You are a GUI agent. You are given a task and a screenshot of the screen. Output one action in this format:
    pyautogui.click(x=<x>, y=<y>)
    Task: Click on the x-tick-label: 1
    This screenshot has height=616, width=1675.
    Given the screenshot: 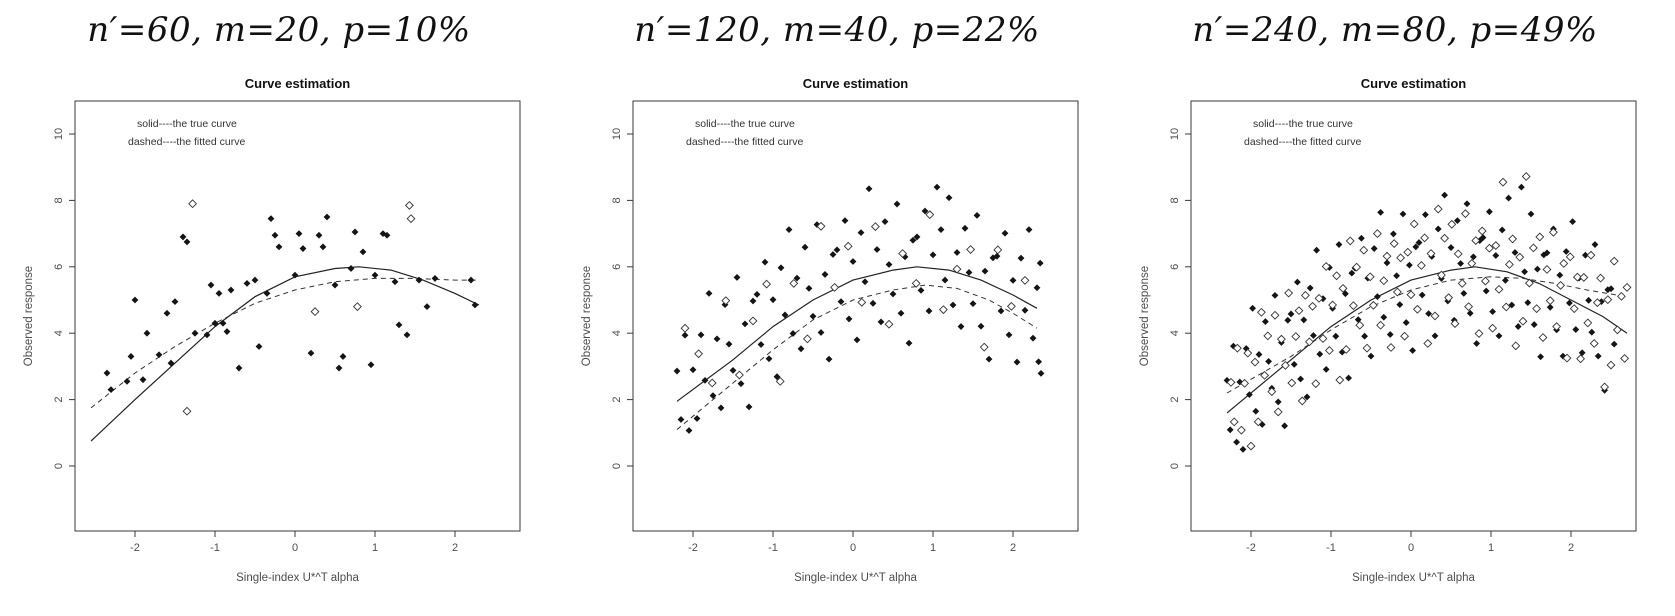 What is the action you would take?
    pyautogui.click(x=933, y=548)
    